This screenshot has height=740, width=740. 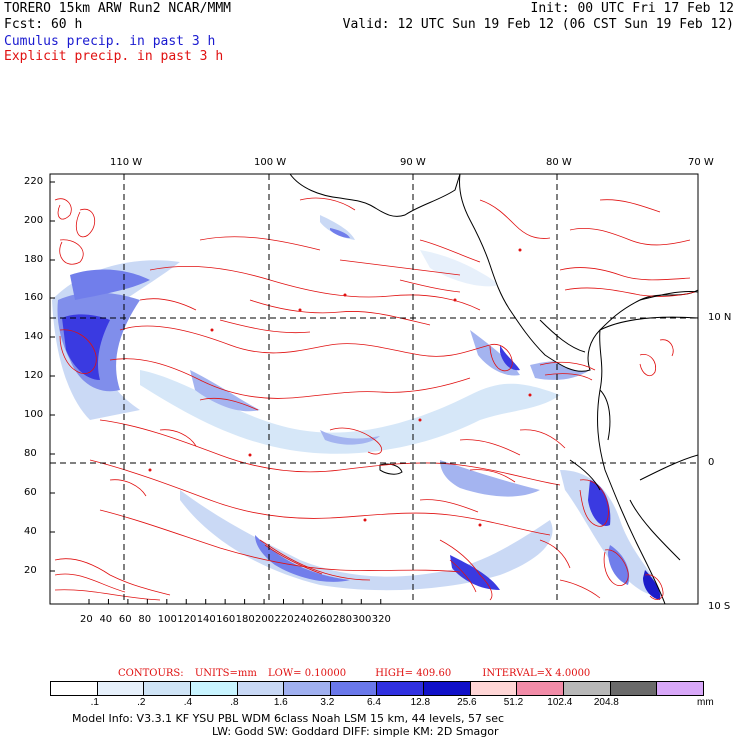 I want to click on lon-label-110w: 110 W, so click(x=126, y=162).